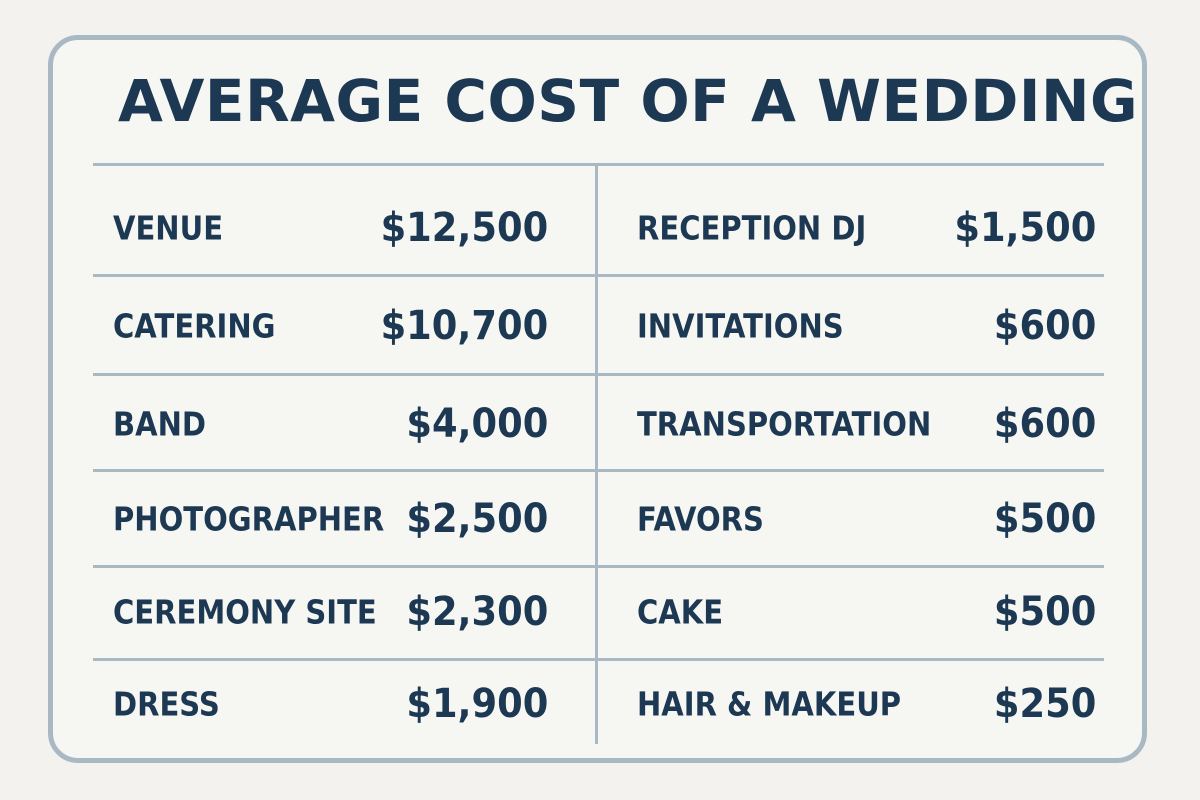 The image size is (1200, 800). Describe the element at coordinates (476, 424) in the screenshot. I see `cost-value: $4,000` at that location.